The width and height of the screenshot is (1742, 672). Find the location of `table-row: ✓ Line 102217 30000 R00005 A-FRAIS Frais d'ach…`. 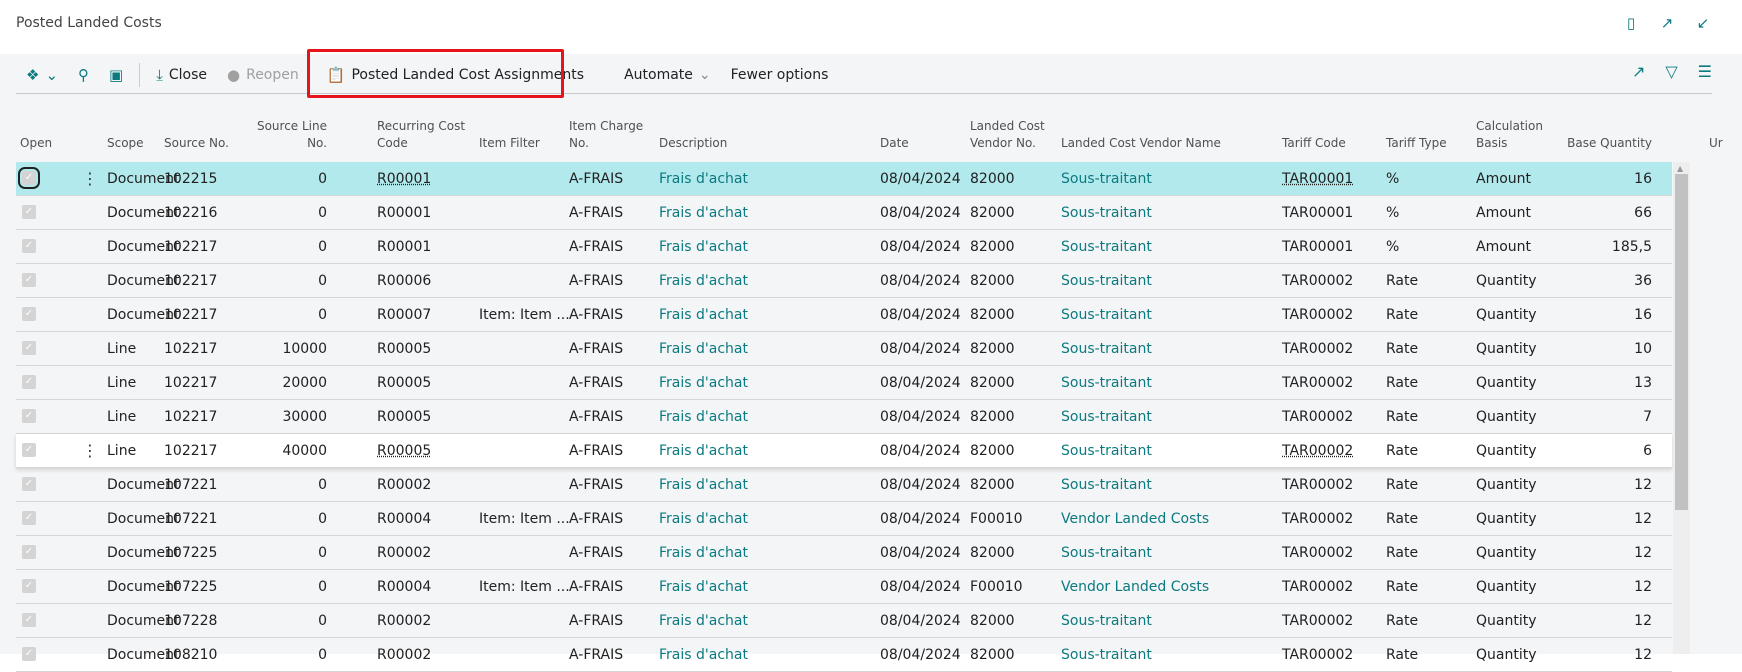

table-row: ✓ Line 102217 30000 R00005 A-FRAIS Frais d'ach… is located at coordinates (844, 417).